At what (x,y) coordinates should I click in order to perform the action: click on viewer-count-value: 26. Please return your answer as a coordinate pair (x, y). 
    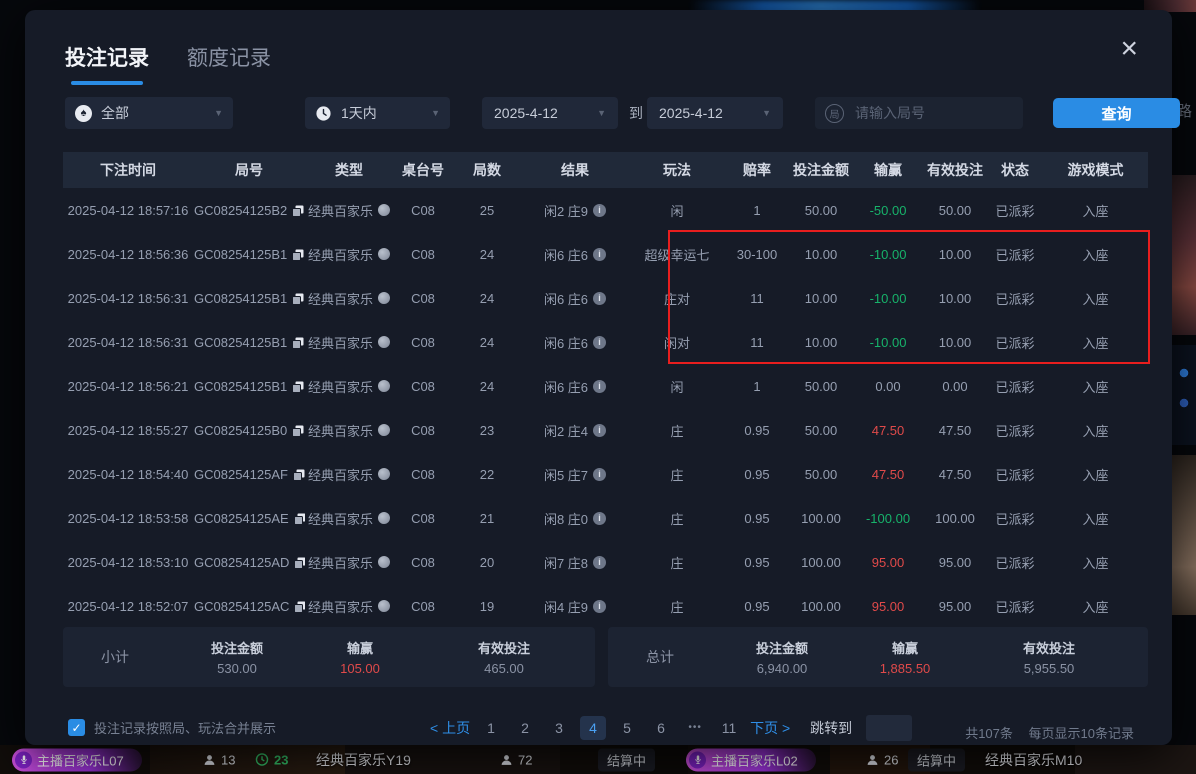
    Looking at the image, I should click on (891, 759).